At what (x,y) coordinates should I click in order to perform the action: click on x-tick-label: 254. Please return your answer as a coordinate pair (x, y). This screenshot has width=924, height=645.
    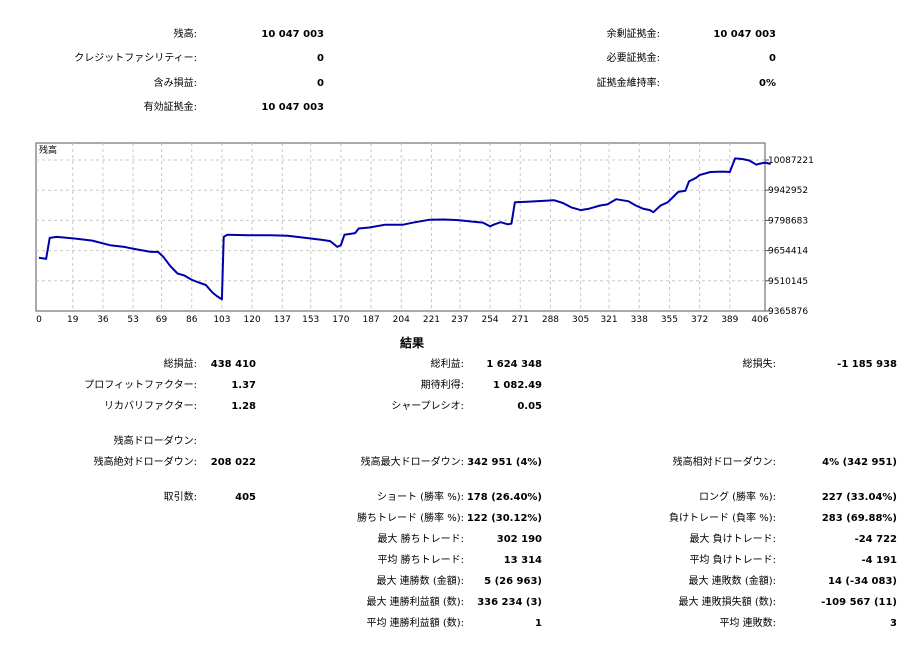
    Looking at the image, I should click on (489, 320).